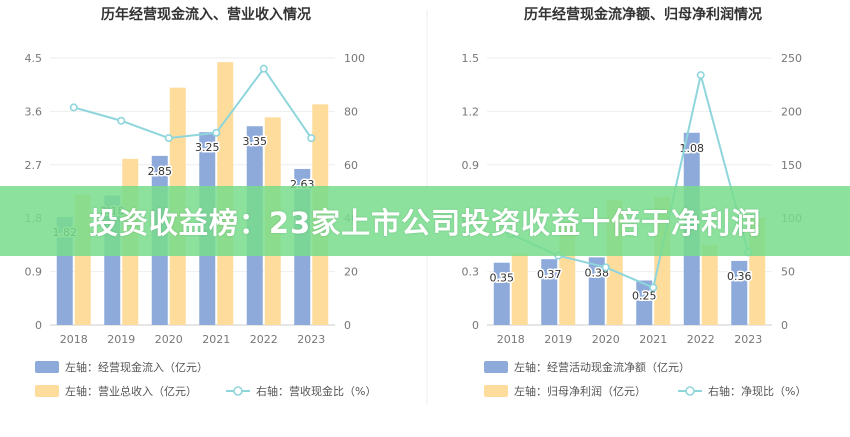  Describe the element at coordinates (206, 14) in the screenshot. I see `chart-title: 历年经营现金流入、营业收入情况` at that location.